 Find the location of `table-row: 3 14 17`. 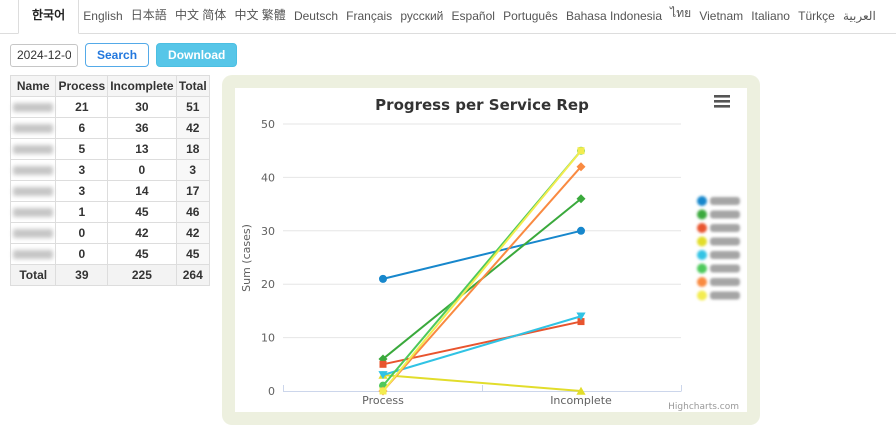

table-row: 3 14 17 is located at coordinates (110, 191).